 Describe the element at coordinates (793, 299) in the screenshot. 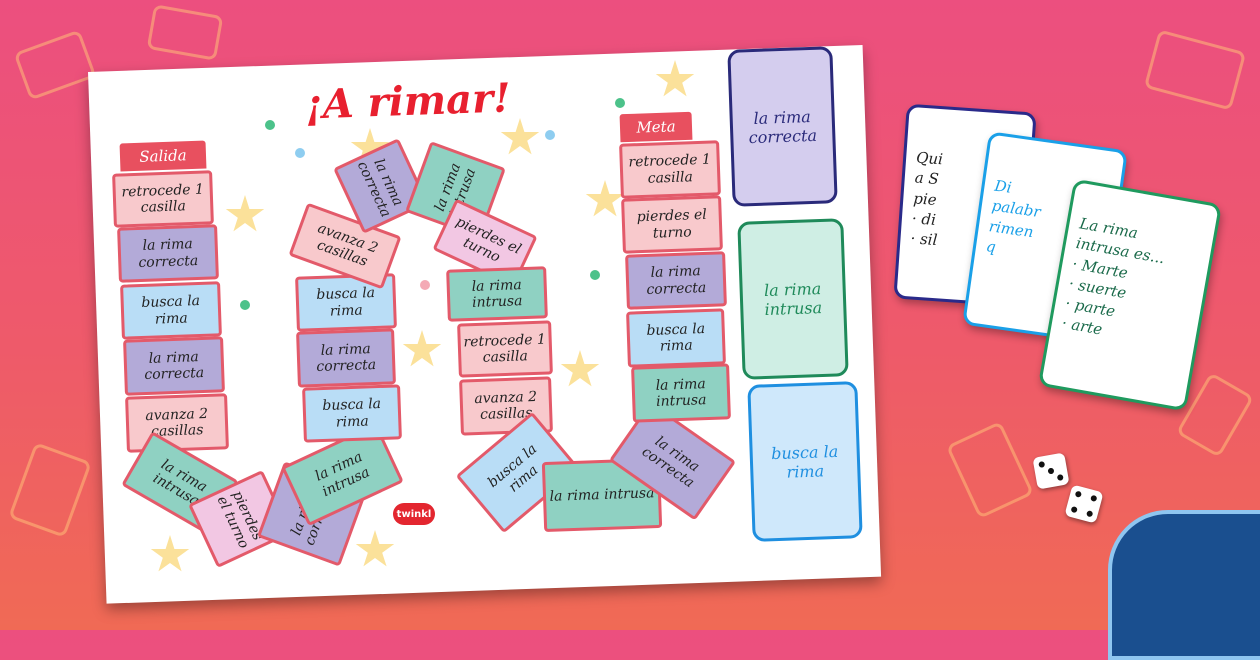

I see `card-deck: la rima intrusa` at that location.